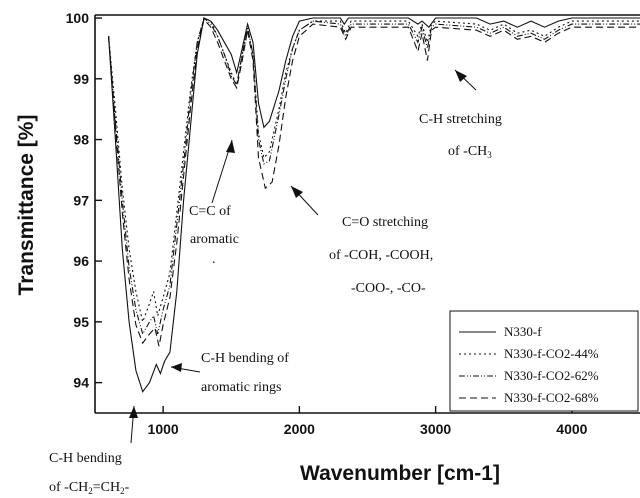  I want to click on legend-label: N330-f-CO2-44%, so click(551, 353).